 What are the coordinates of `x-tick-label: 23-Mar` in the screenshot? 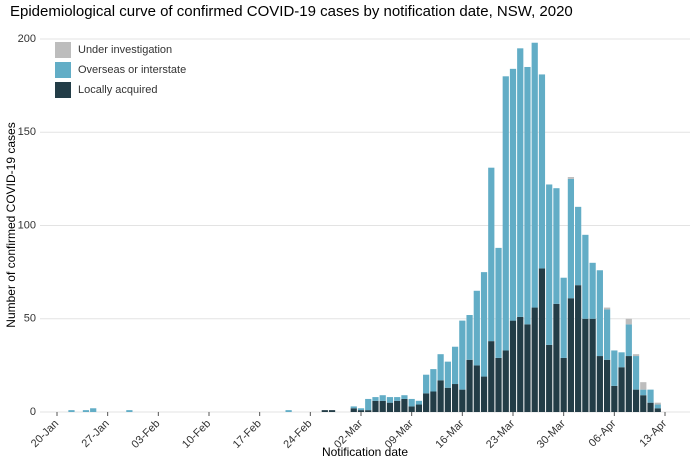 It's located at (500, 433).